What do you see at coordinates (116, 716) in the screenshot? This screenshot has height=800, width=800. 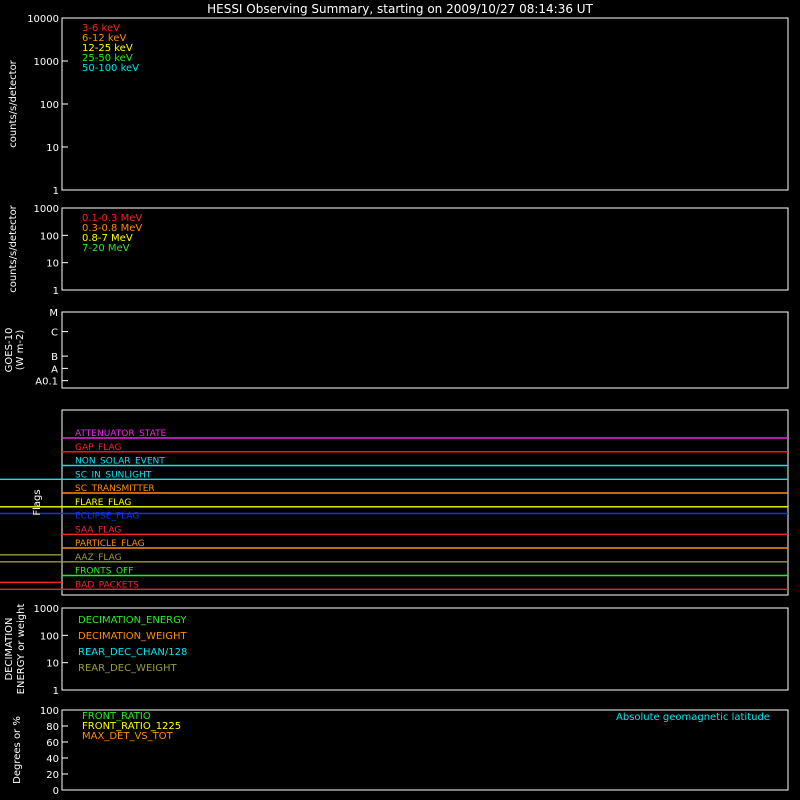 I see `legend-entry: FRONT_RATIO` at bounding box center [116, 716].